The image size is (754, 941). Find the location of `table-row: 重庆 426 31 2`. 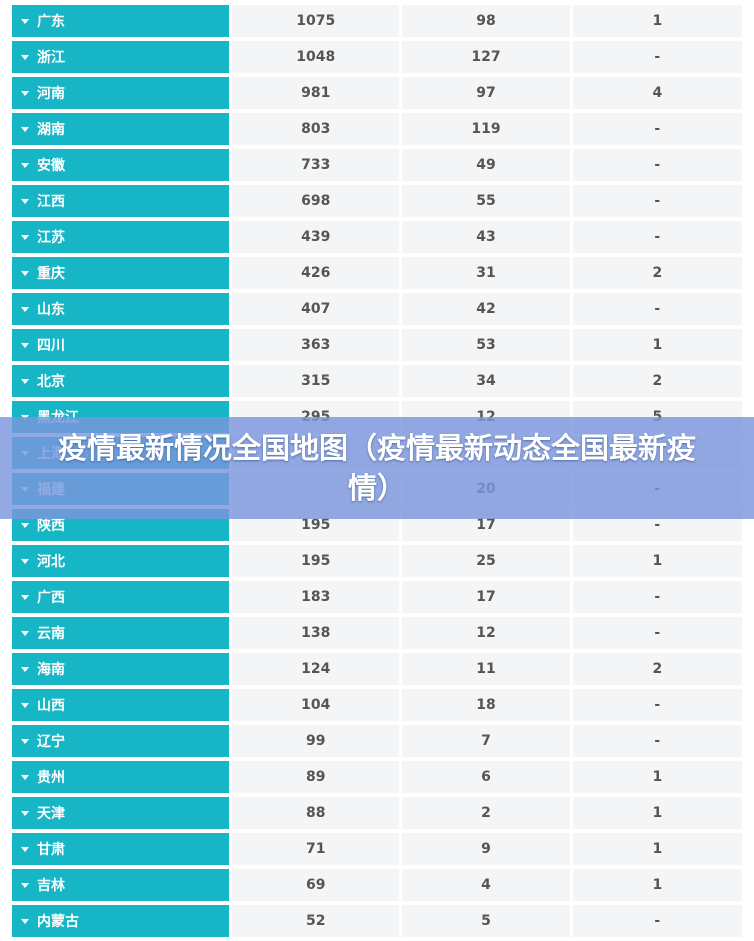

table-row: 重庆 426 31 2 is located at coordinates (377, 273).